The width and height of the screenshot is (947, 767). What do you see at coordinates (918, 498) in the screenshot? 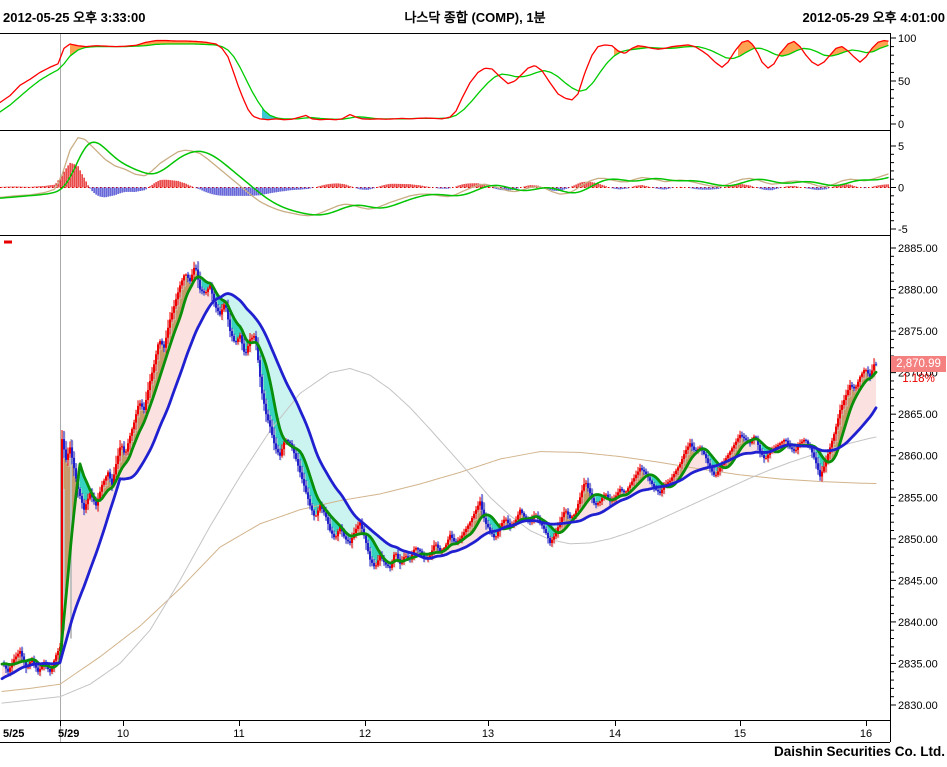
I see `price-ytick-label: 2855.00` at bounding box center [918, 498].